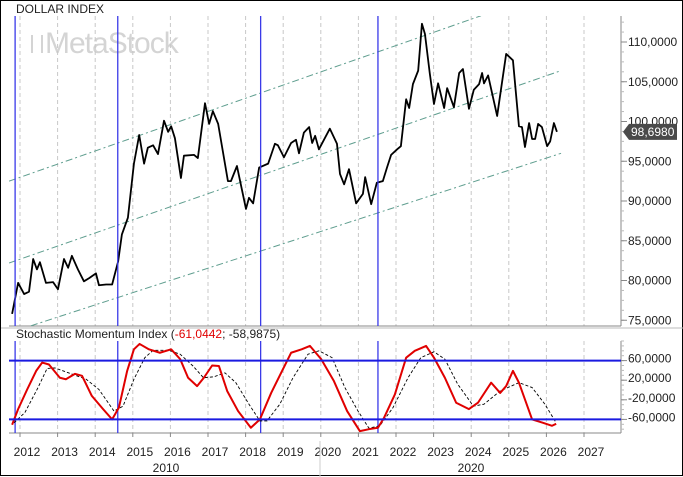 This screenshot has width=683, height=477. I want to click on x-tick-label-2012: 2012, so click(27, 452).